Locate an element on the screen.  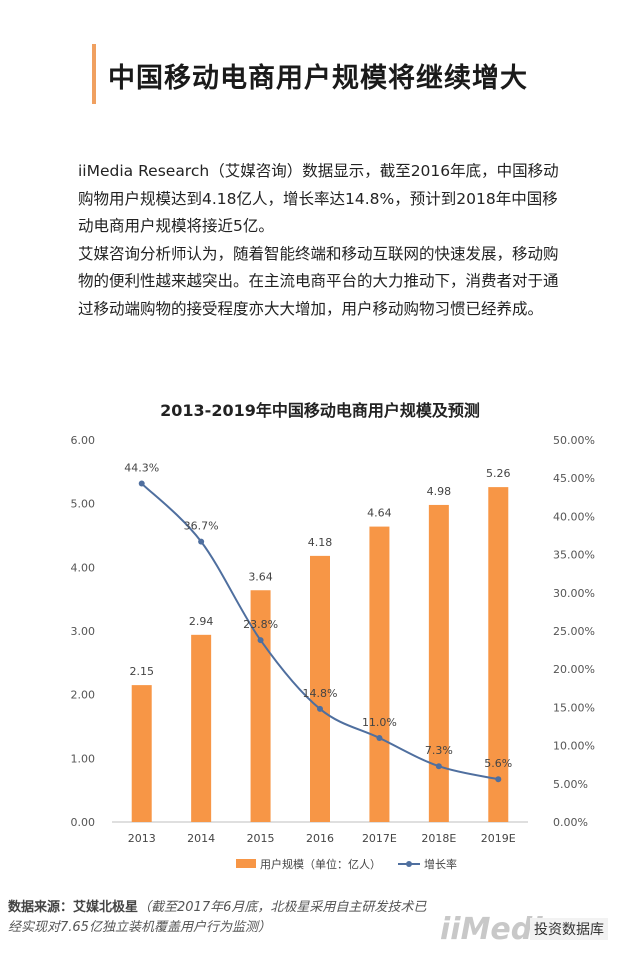
growth-rate-label: 14.8% is located at coordinates (320, 693).